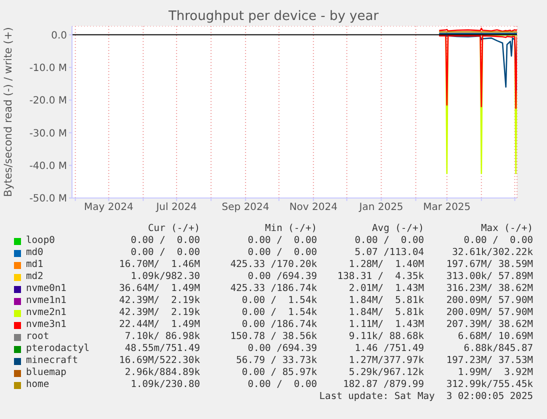 This screenshot has width=547, height=419. I want to click on text: 9.11k/ 88.68k, so click(386, 336).